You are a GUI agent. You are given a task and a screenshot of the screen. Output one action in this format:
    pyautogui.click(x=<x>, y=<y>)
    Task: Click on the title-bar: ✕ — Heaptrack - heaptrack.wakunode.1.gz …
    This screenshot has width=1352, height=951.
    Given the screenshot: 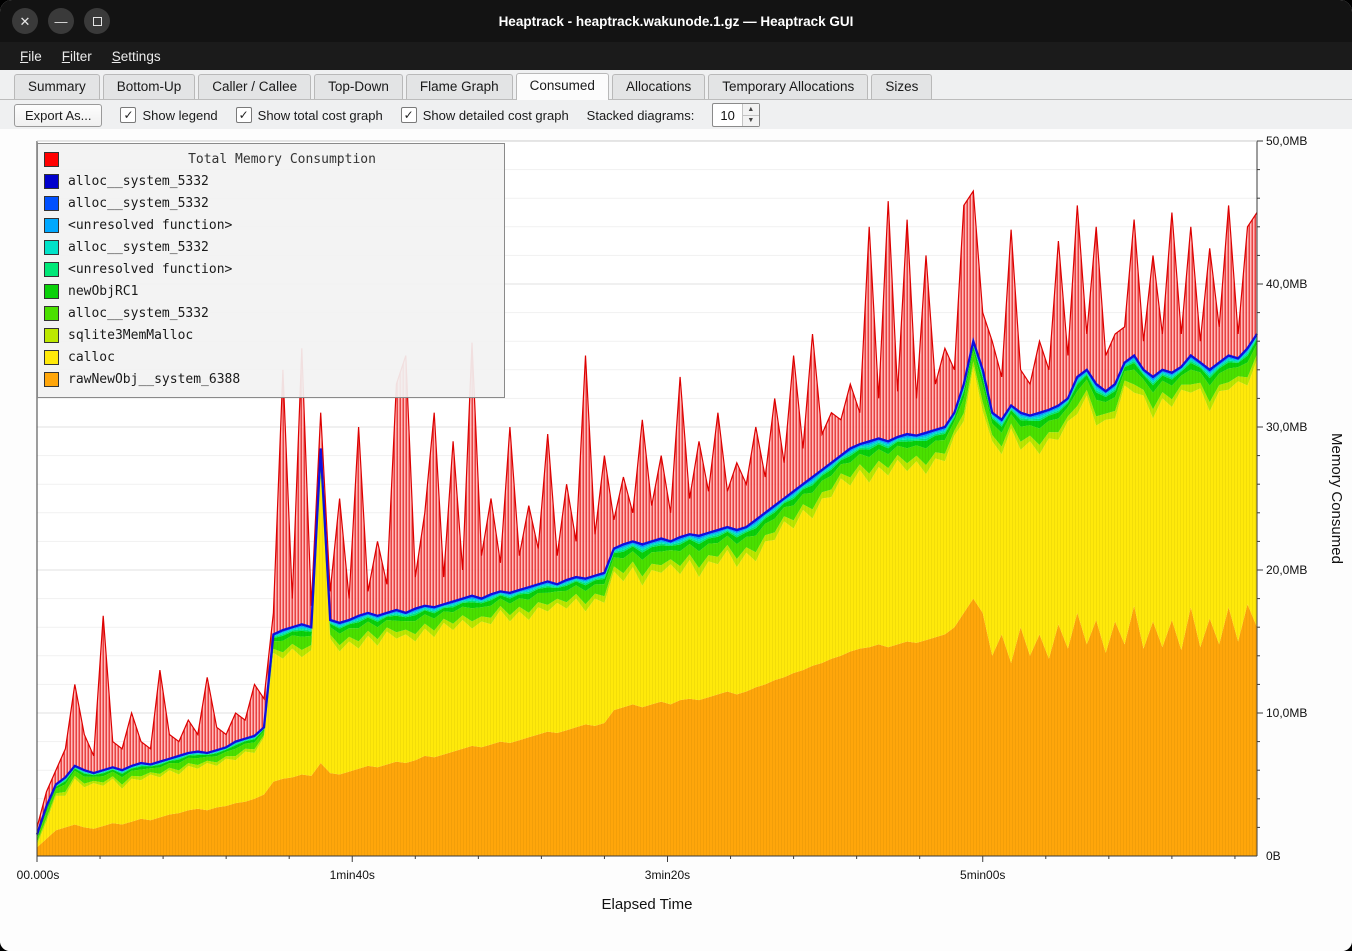 What is the action you would take?
    pyautogui.click(x=676, y=21)
    